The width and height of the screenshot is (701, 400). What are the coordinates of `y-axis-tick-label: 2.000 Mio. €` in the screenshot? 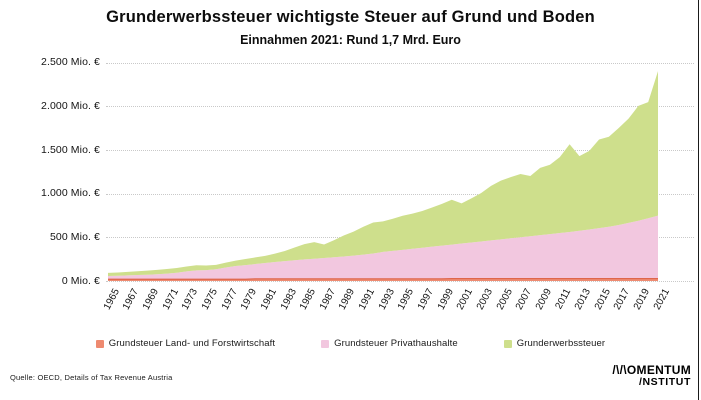 It's located at (70, 105).